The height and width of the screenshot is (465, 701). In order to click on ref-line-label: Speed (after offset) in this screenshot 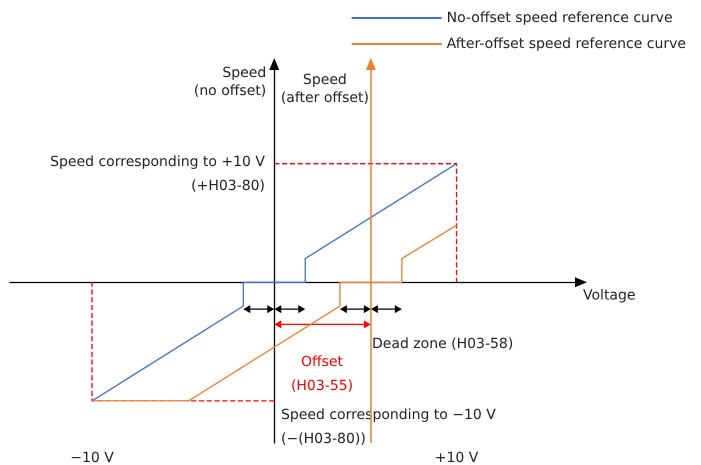, I will do `click(324, 89)`.